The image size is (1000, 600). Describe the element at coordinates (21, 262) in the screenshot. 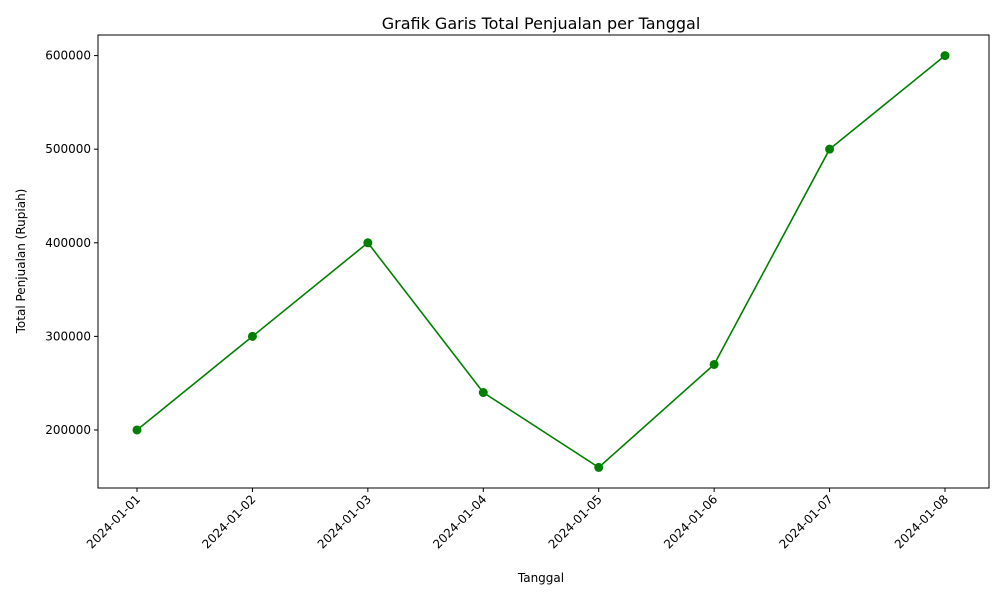

I see `y-axis-label: Total Penjualan (Rupiah)` at that location.